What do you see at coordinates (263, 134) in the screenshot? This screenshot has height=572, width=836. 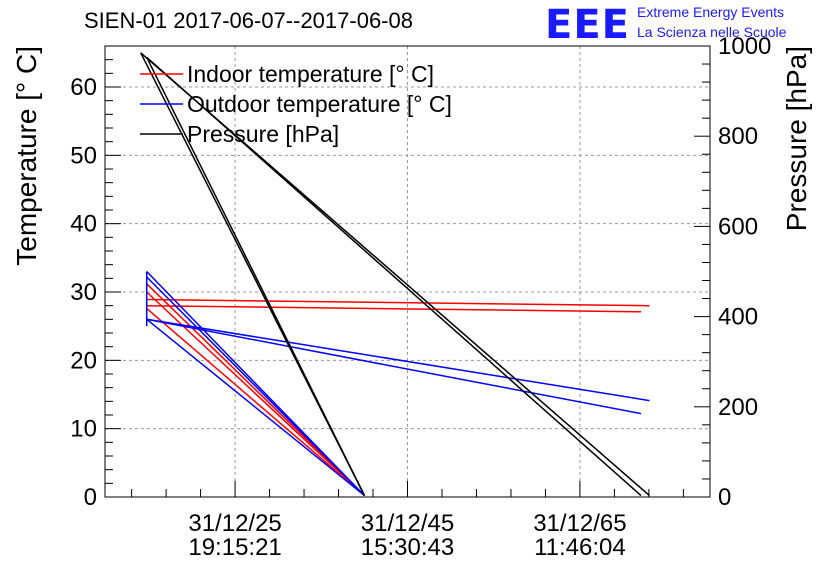 I see `legend-label: Pressure [hPa]` at bounding box center [263, 134].